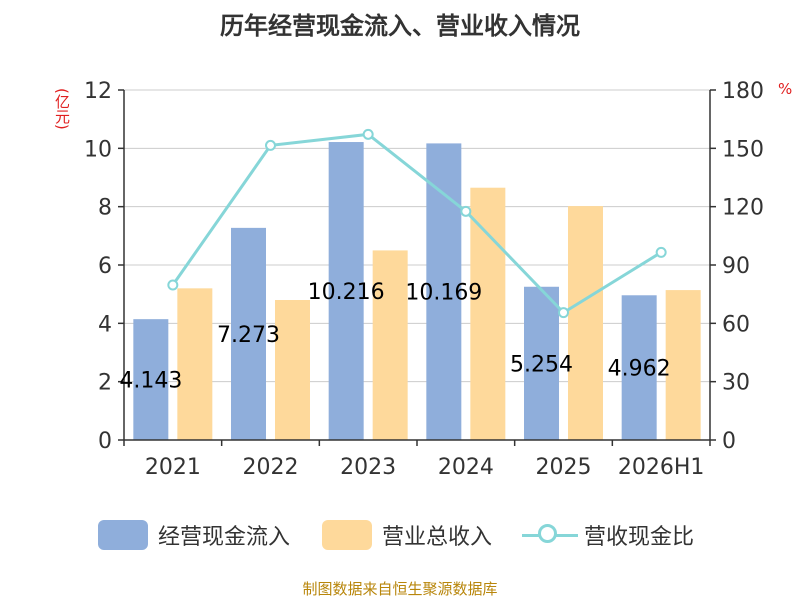  What do you see at coordinates (105, 266) in the screenshot?
I see `left-axis-tick-label: 6` at bounding box center [105, 266].